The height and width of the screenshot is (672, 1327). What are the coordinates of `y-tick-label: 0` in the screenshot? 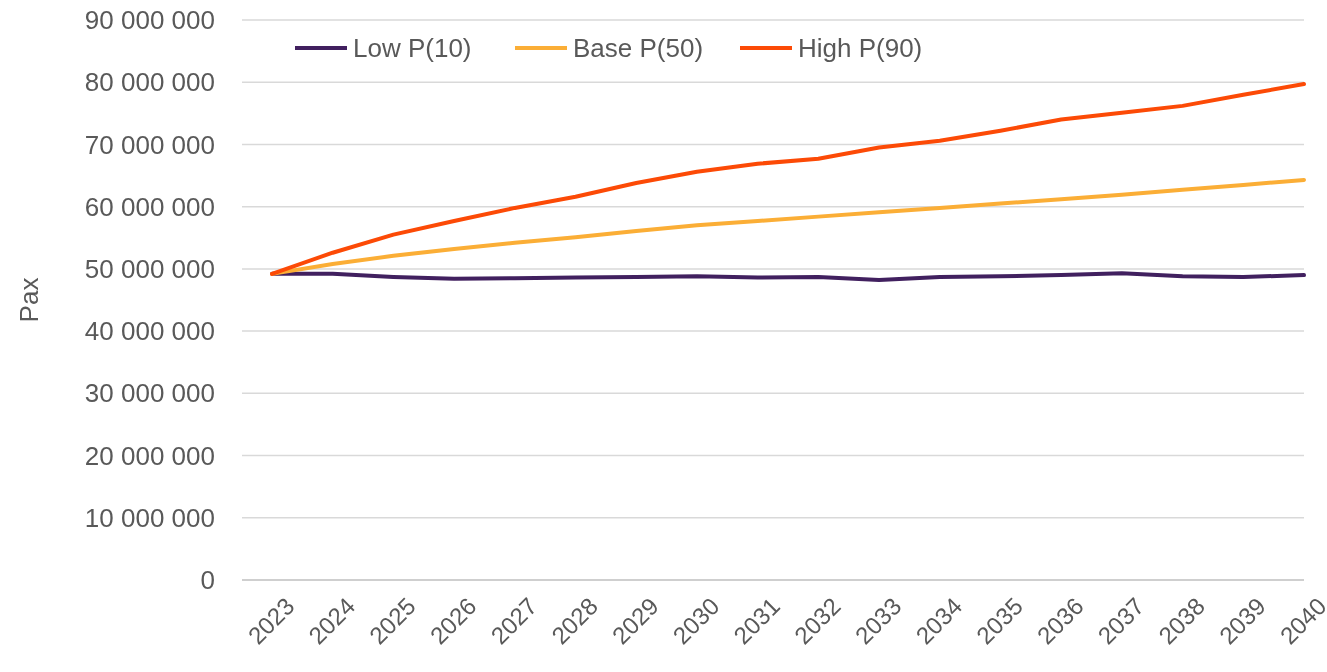 It's located at (207, 580).